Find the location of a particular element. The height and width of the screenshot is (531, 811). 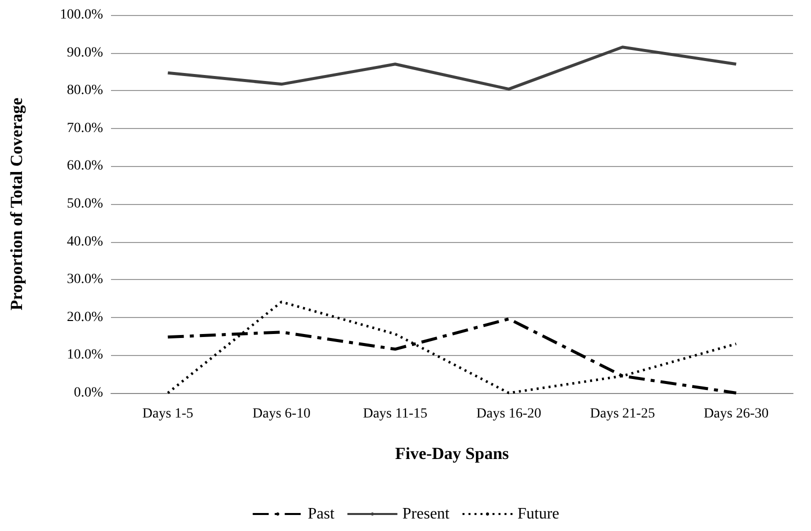

y-tick-label: 40.0% is located at coordinates (85, 242).